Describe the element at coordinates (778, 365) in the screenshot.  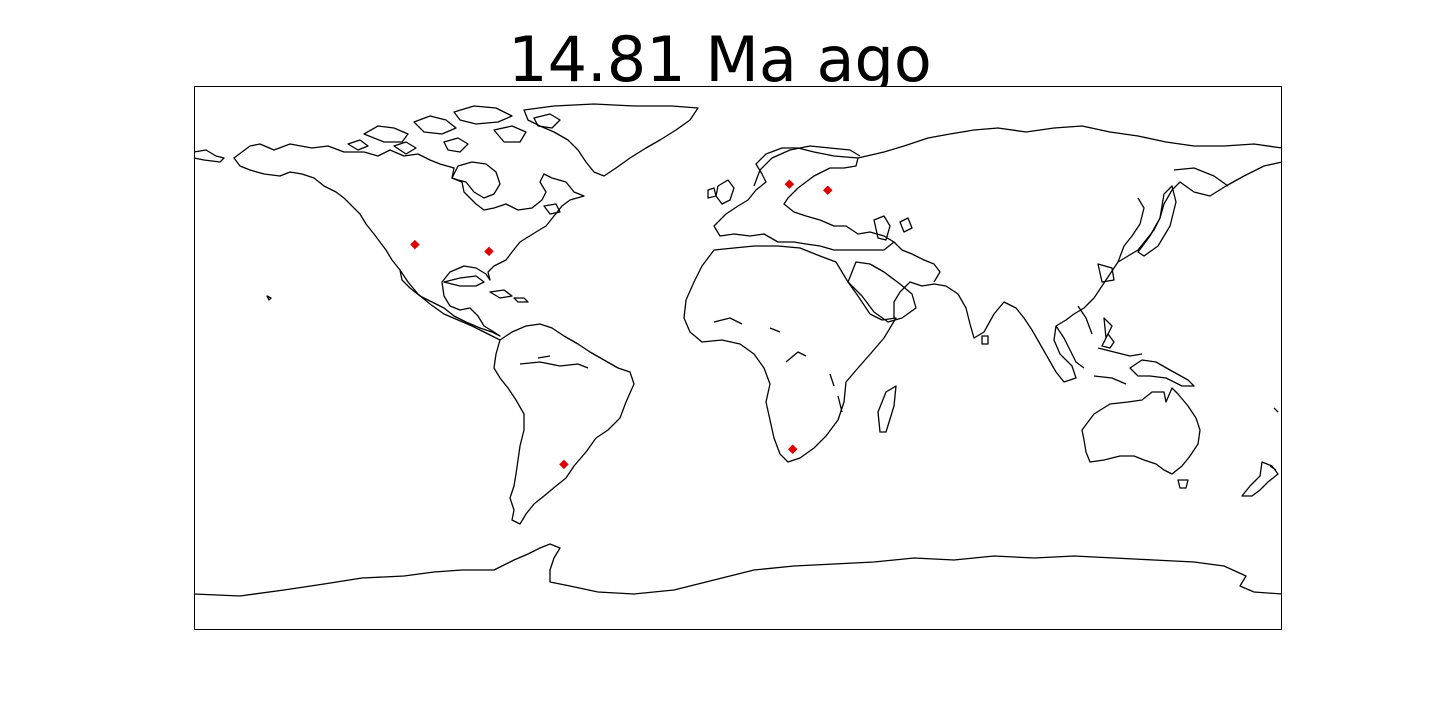
I see `coastline-african-lakes` at that location.